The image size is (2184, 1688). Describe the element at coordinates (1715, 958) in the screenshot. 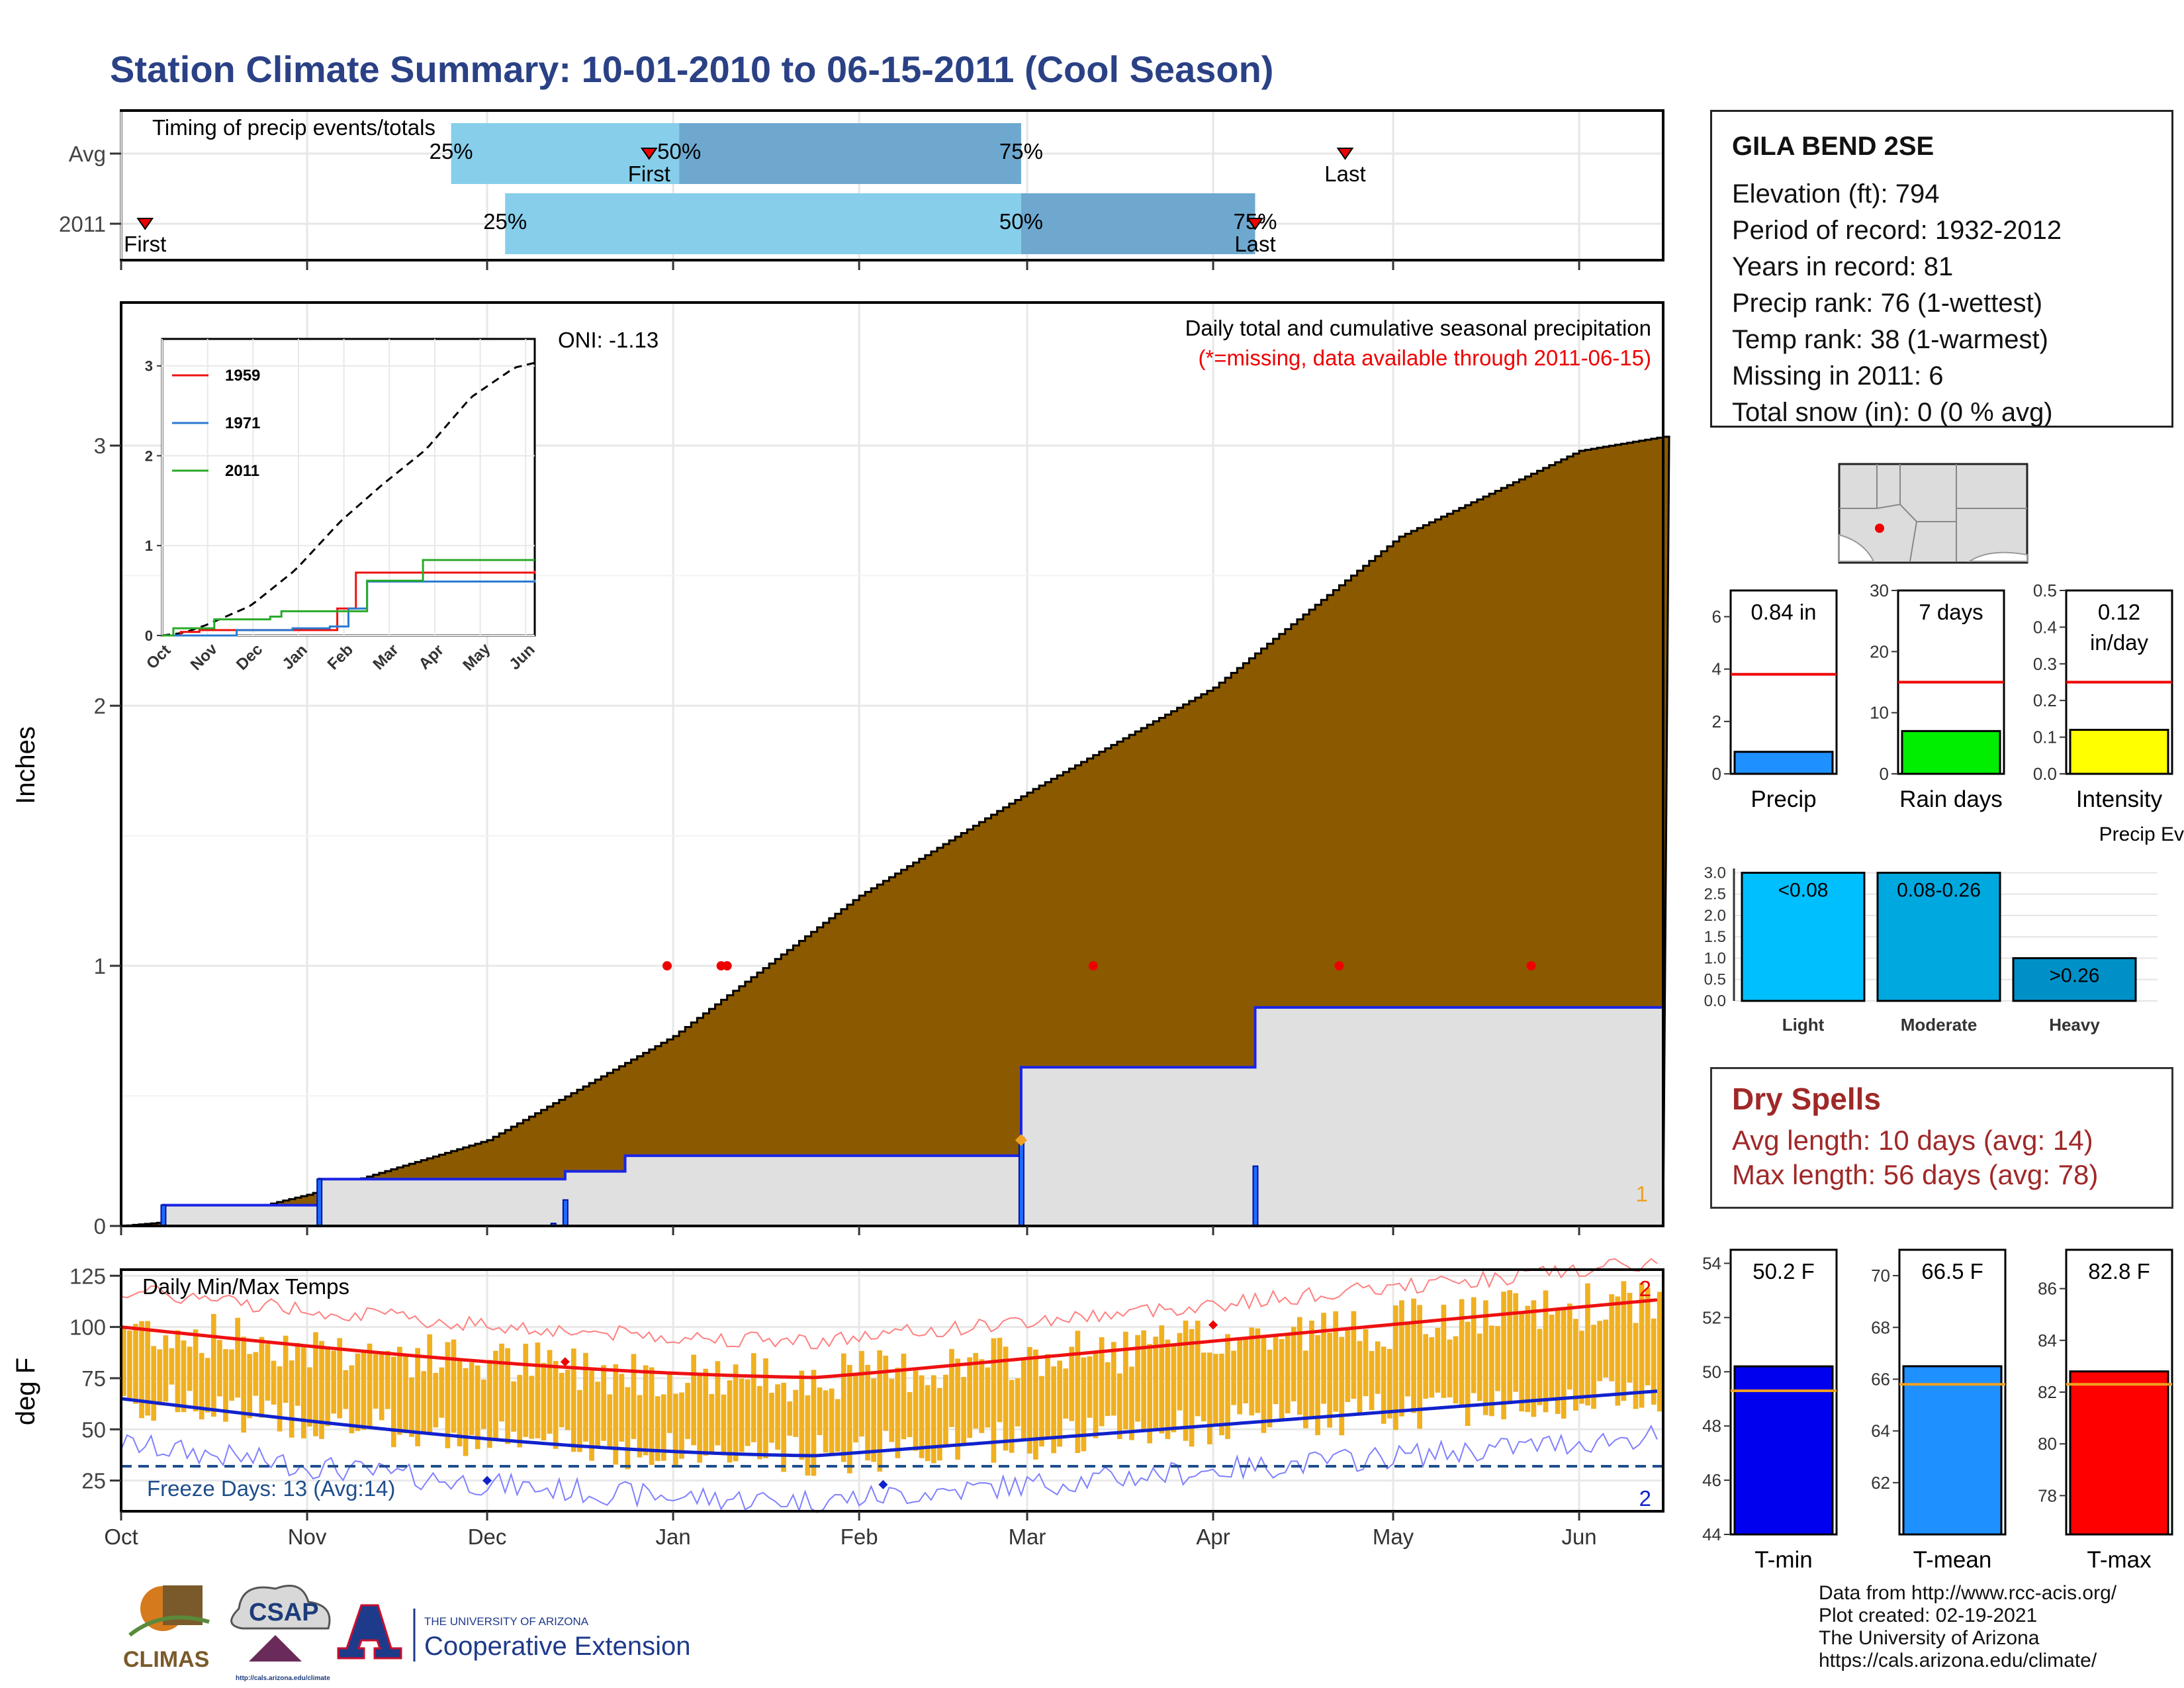

I see `events-ytick-label-2: 1.0` at that location.